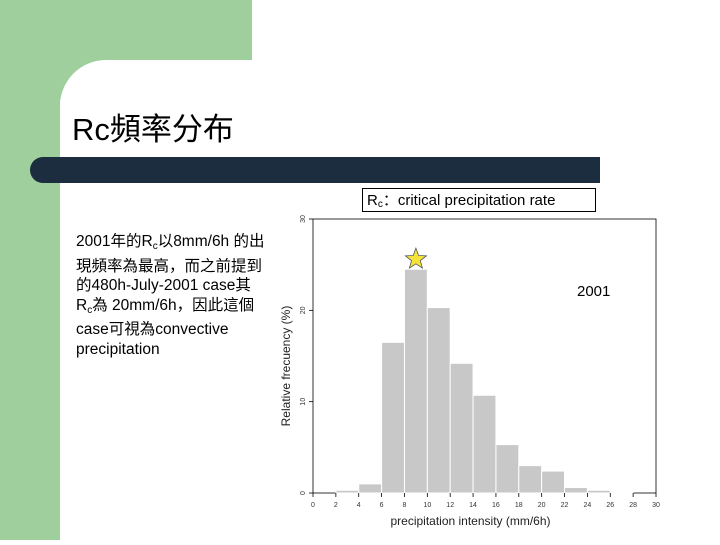 This screenshot has width=720, height=545. Describe the element at coordinates (405, 505) in the screenshot. I see `x-tick-label: 8` at that location.